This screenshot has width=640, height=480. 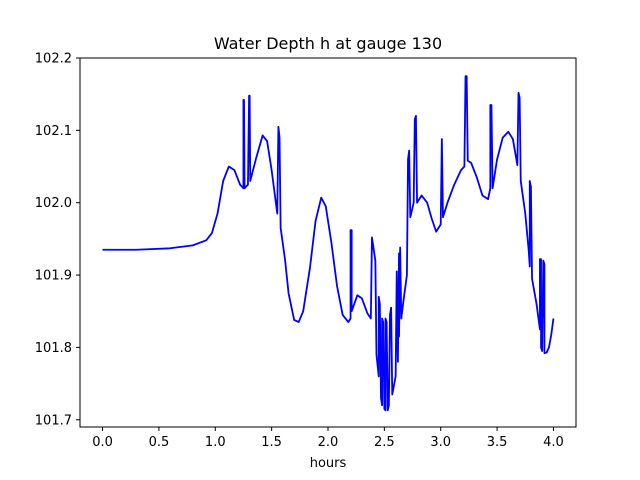 I want to click on x-tick-label: 0.5, so click(x=159, y=442).